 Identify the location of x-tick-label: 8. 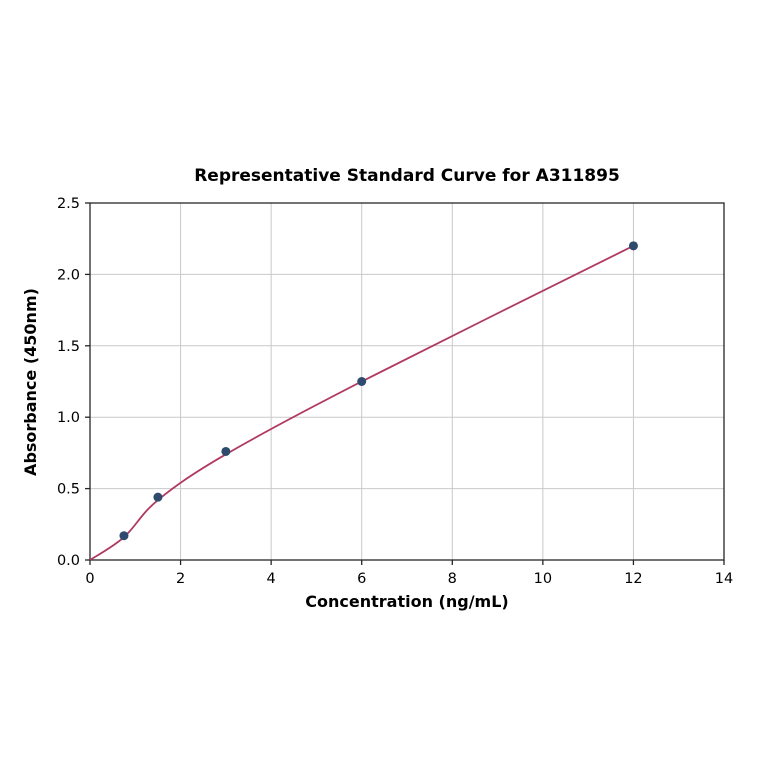
(452, 579).